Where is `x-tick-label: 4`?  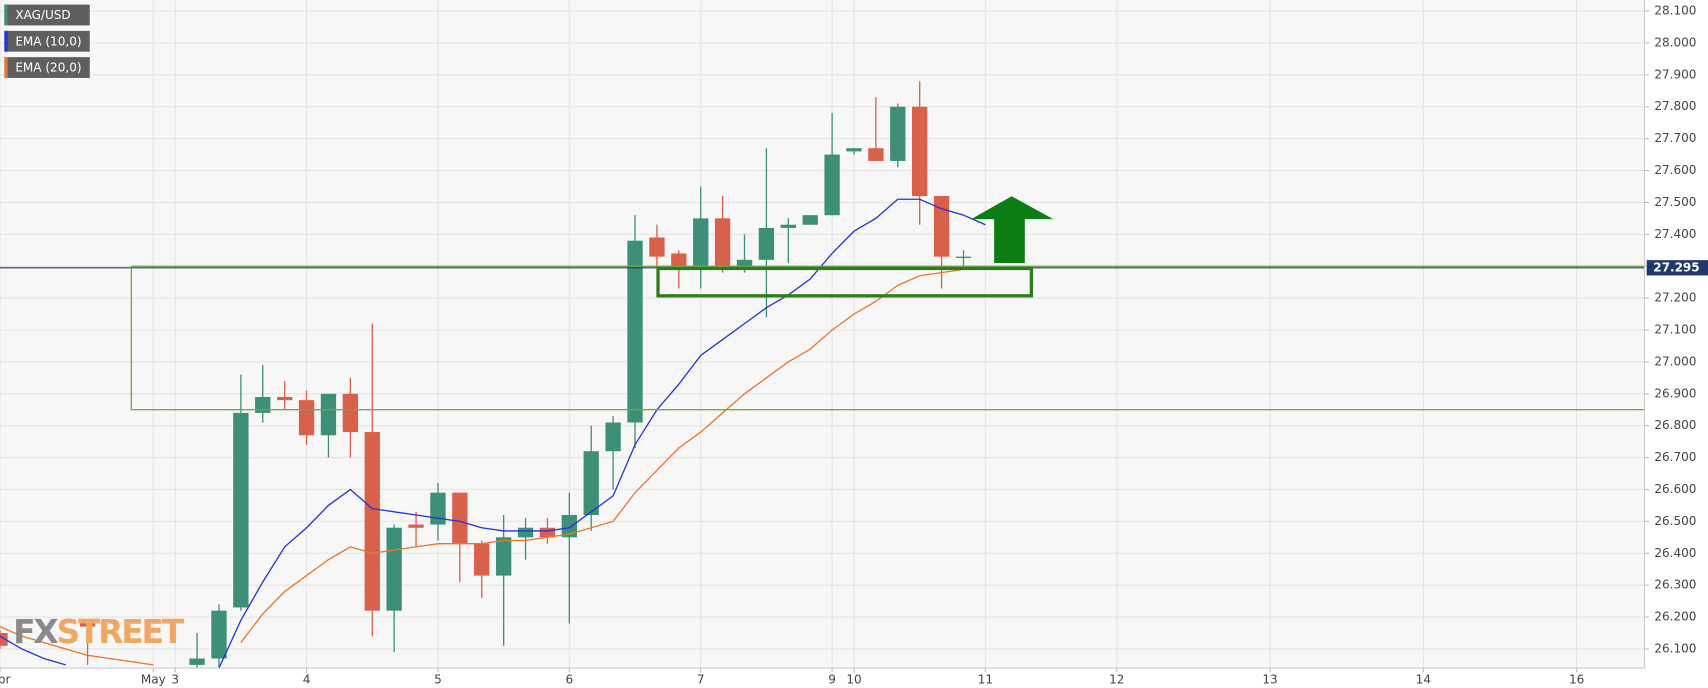
x-tick-label: 4 is located at coordinates (307, 680).